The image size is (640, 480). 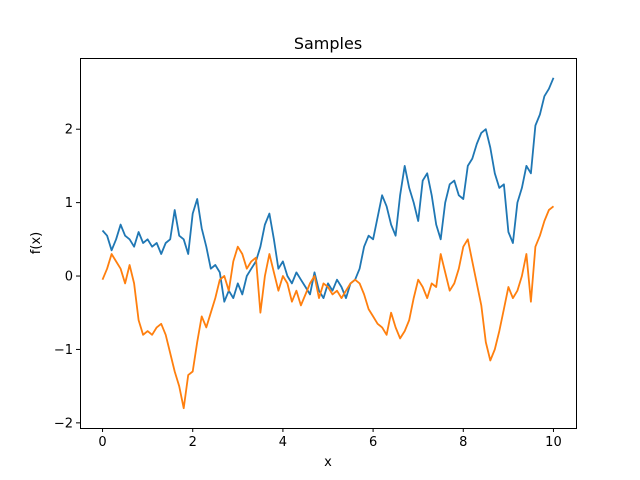 I want to click on x-tick-label: 4, so click(x=283, y=442).